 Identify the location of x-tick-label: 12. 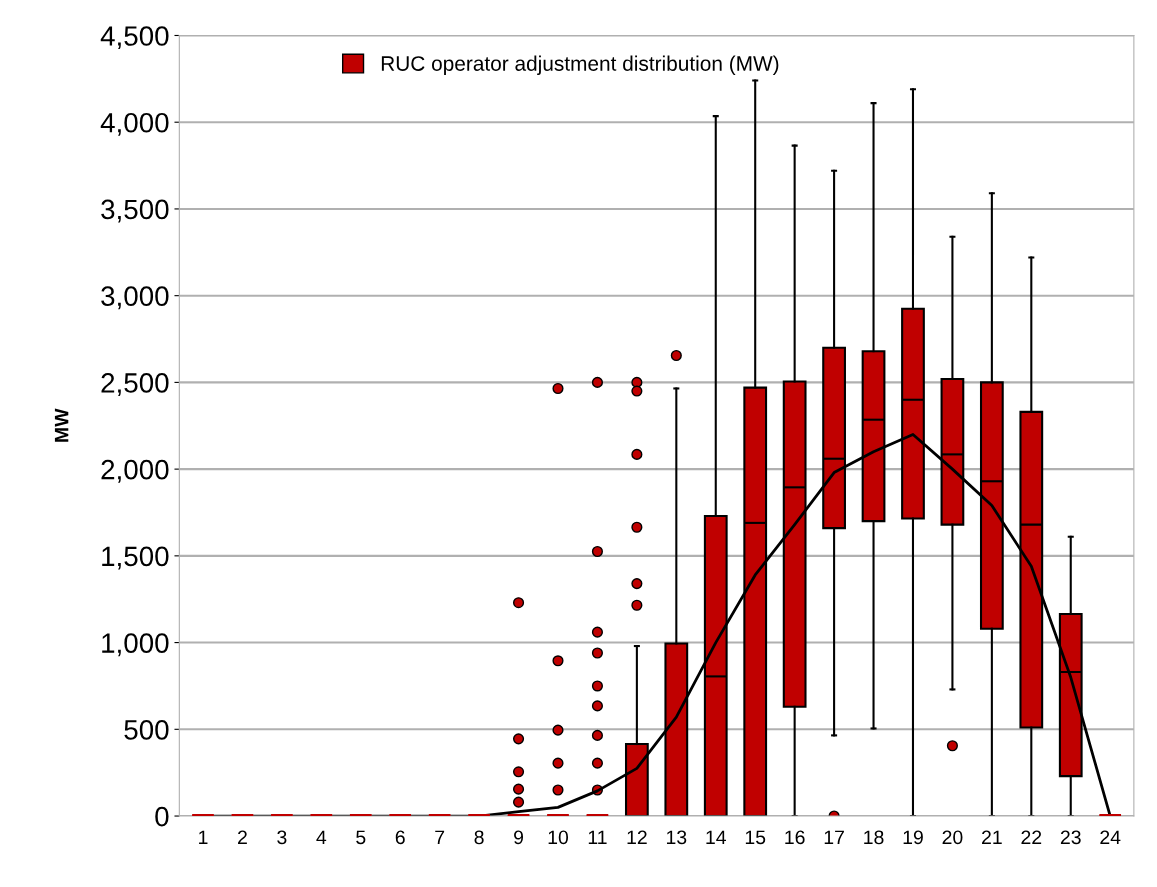
(637, 837).